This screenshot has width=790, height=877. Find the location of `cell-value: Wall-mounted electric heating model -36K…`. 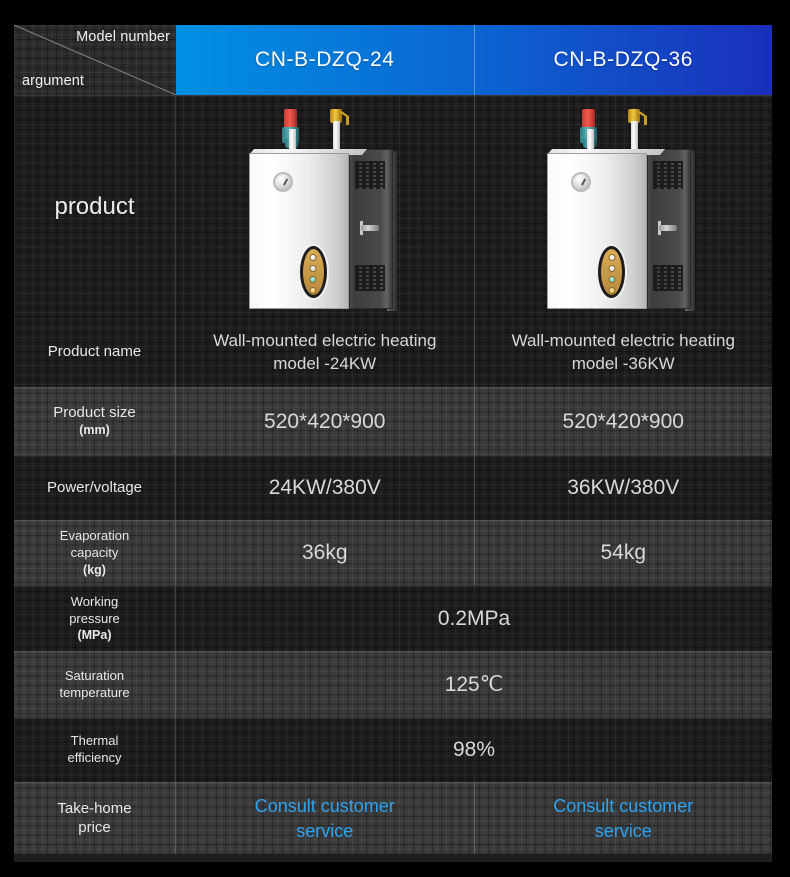

cell-value: Wall-mounted electric heating model -36K… is located at coordinates (623, 352).